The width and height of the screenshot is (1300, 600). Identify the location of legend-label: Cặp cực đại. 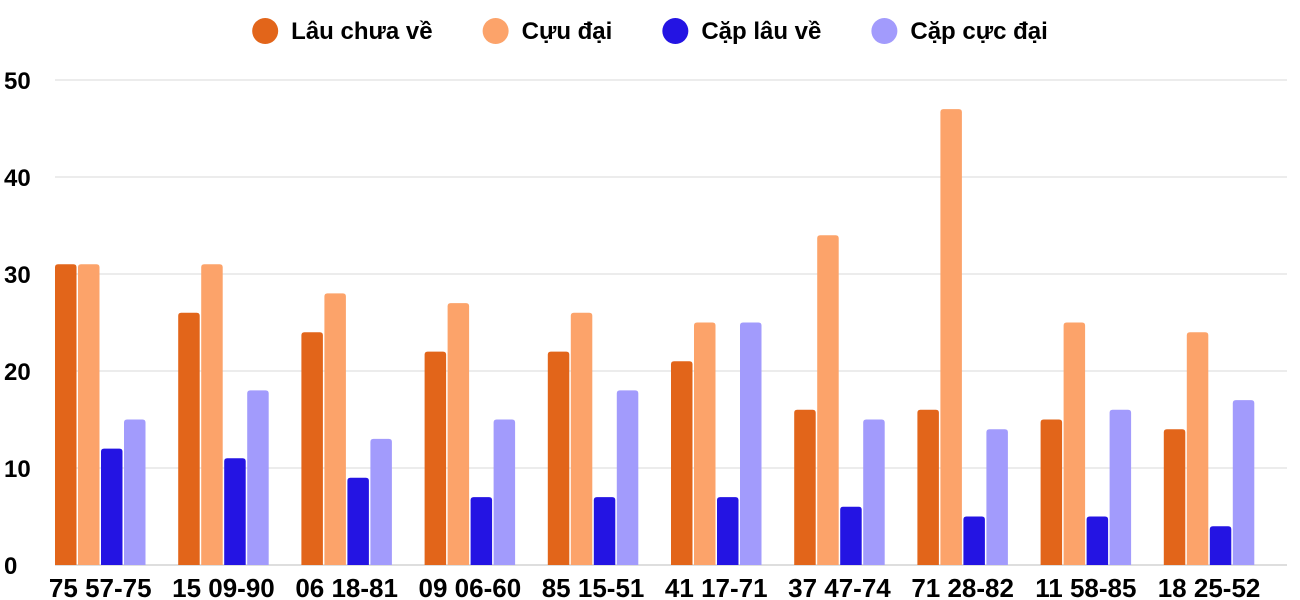
(978, 31).